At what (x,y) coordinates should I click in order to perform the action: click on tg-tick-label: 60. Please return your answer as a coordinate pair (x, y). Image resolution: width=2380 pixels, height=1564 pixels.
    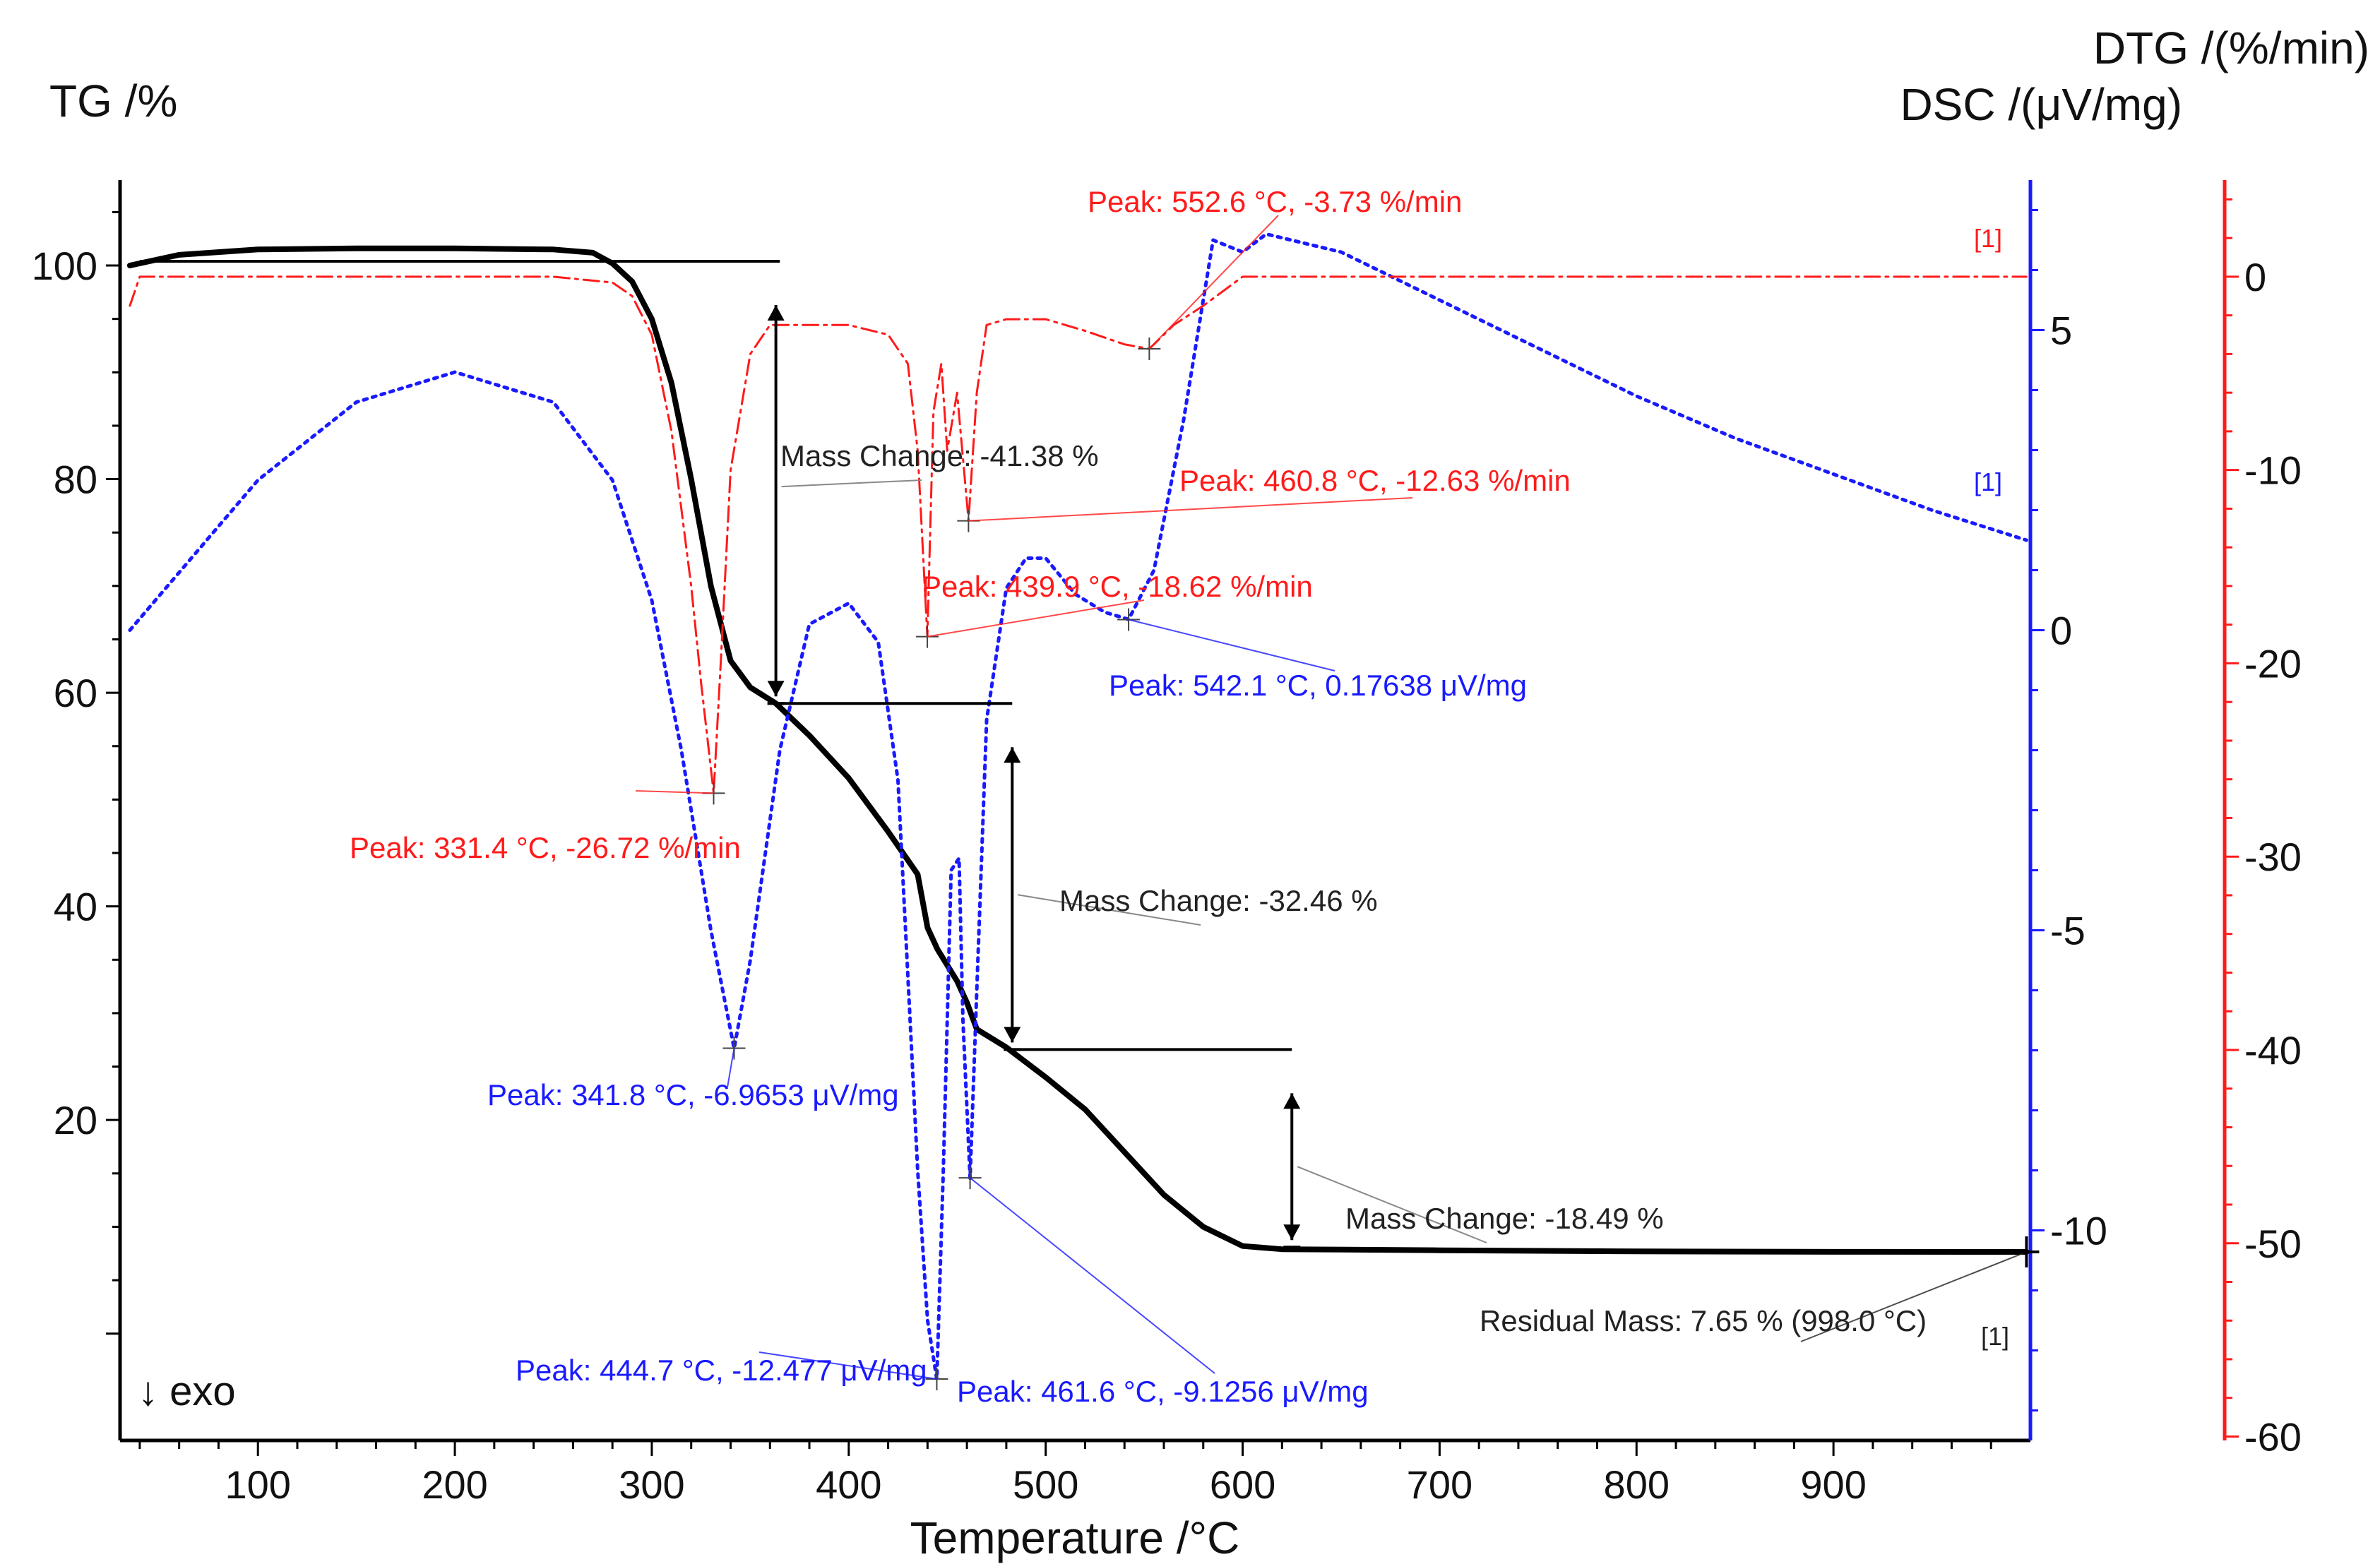
    Looking at the image, I should click on (75, 693).